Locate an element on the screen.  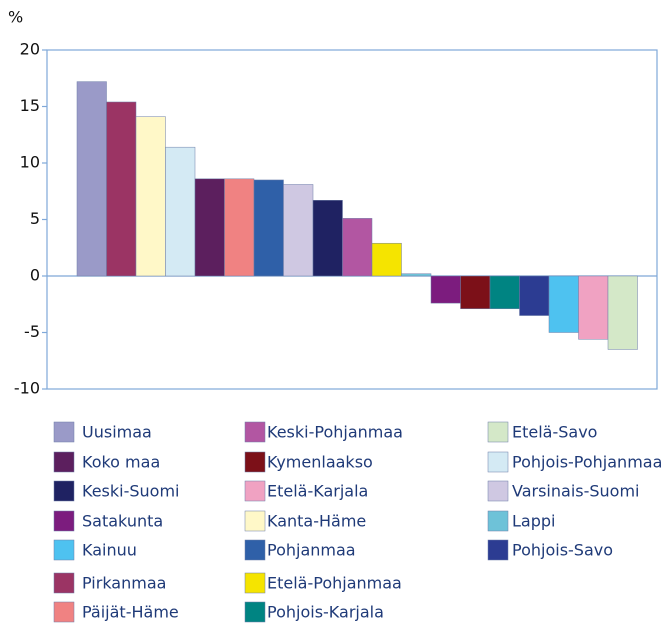
legend-label: Pohjois-Savo is located at coordinates (562, 550).